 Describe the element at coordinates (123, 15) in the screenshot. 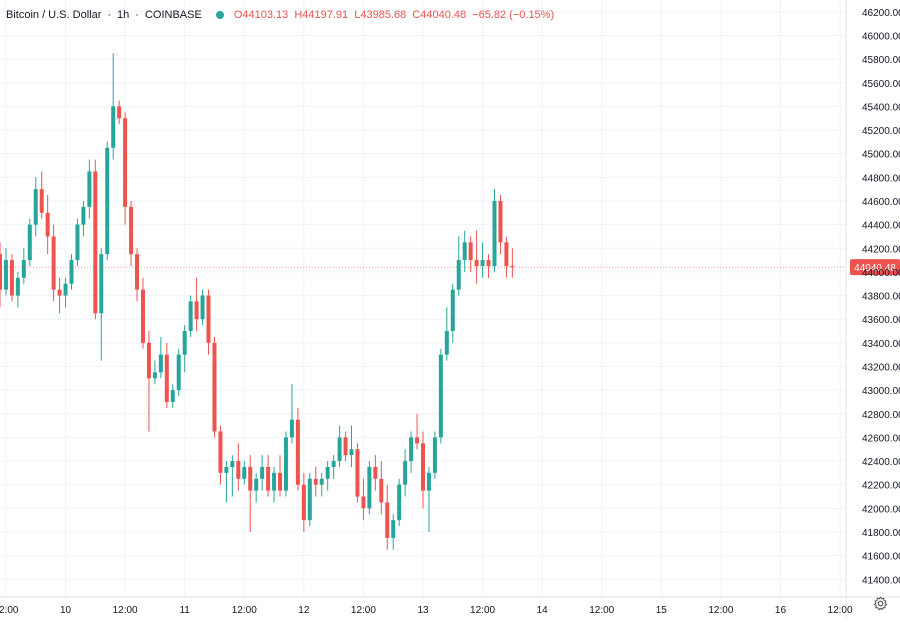

I see `interval-label: 1h` at that location.